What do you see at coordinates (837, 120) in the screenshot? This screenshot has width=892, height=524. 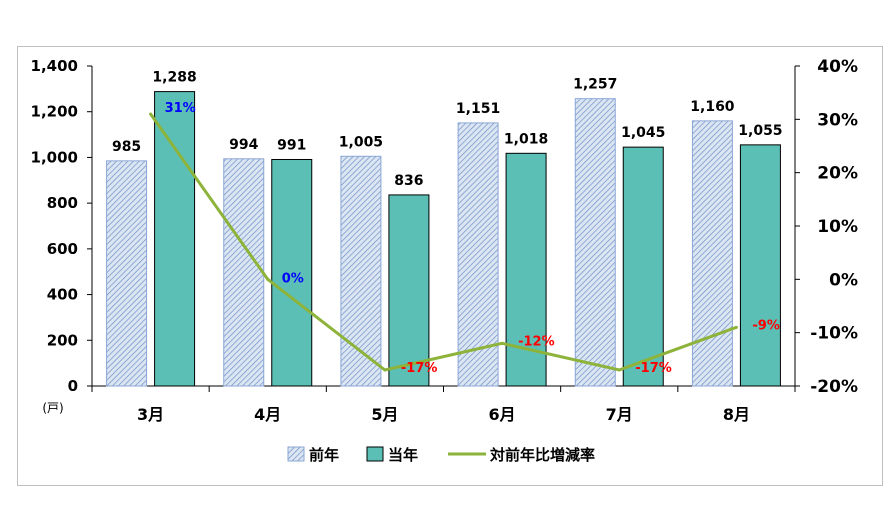 I see `y-right-tick-label: 30%` at bounding box center [837, 120].